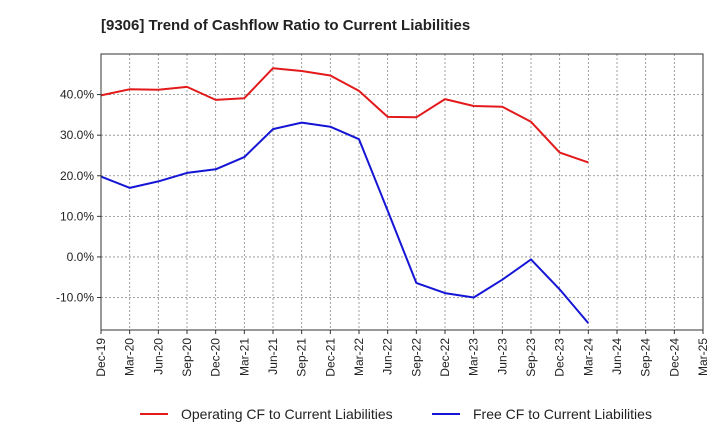 The height and width of the screenshot is (445, 720). What do you see at coordinates (502, 356) in the screenshot?
I see `x-tick-label: Jun-23` at bounding box center [502, 356].